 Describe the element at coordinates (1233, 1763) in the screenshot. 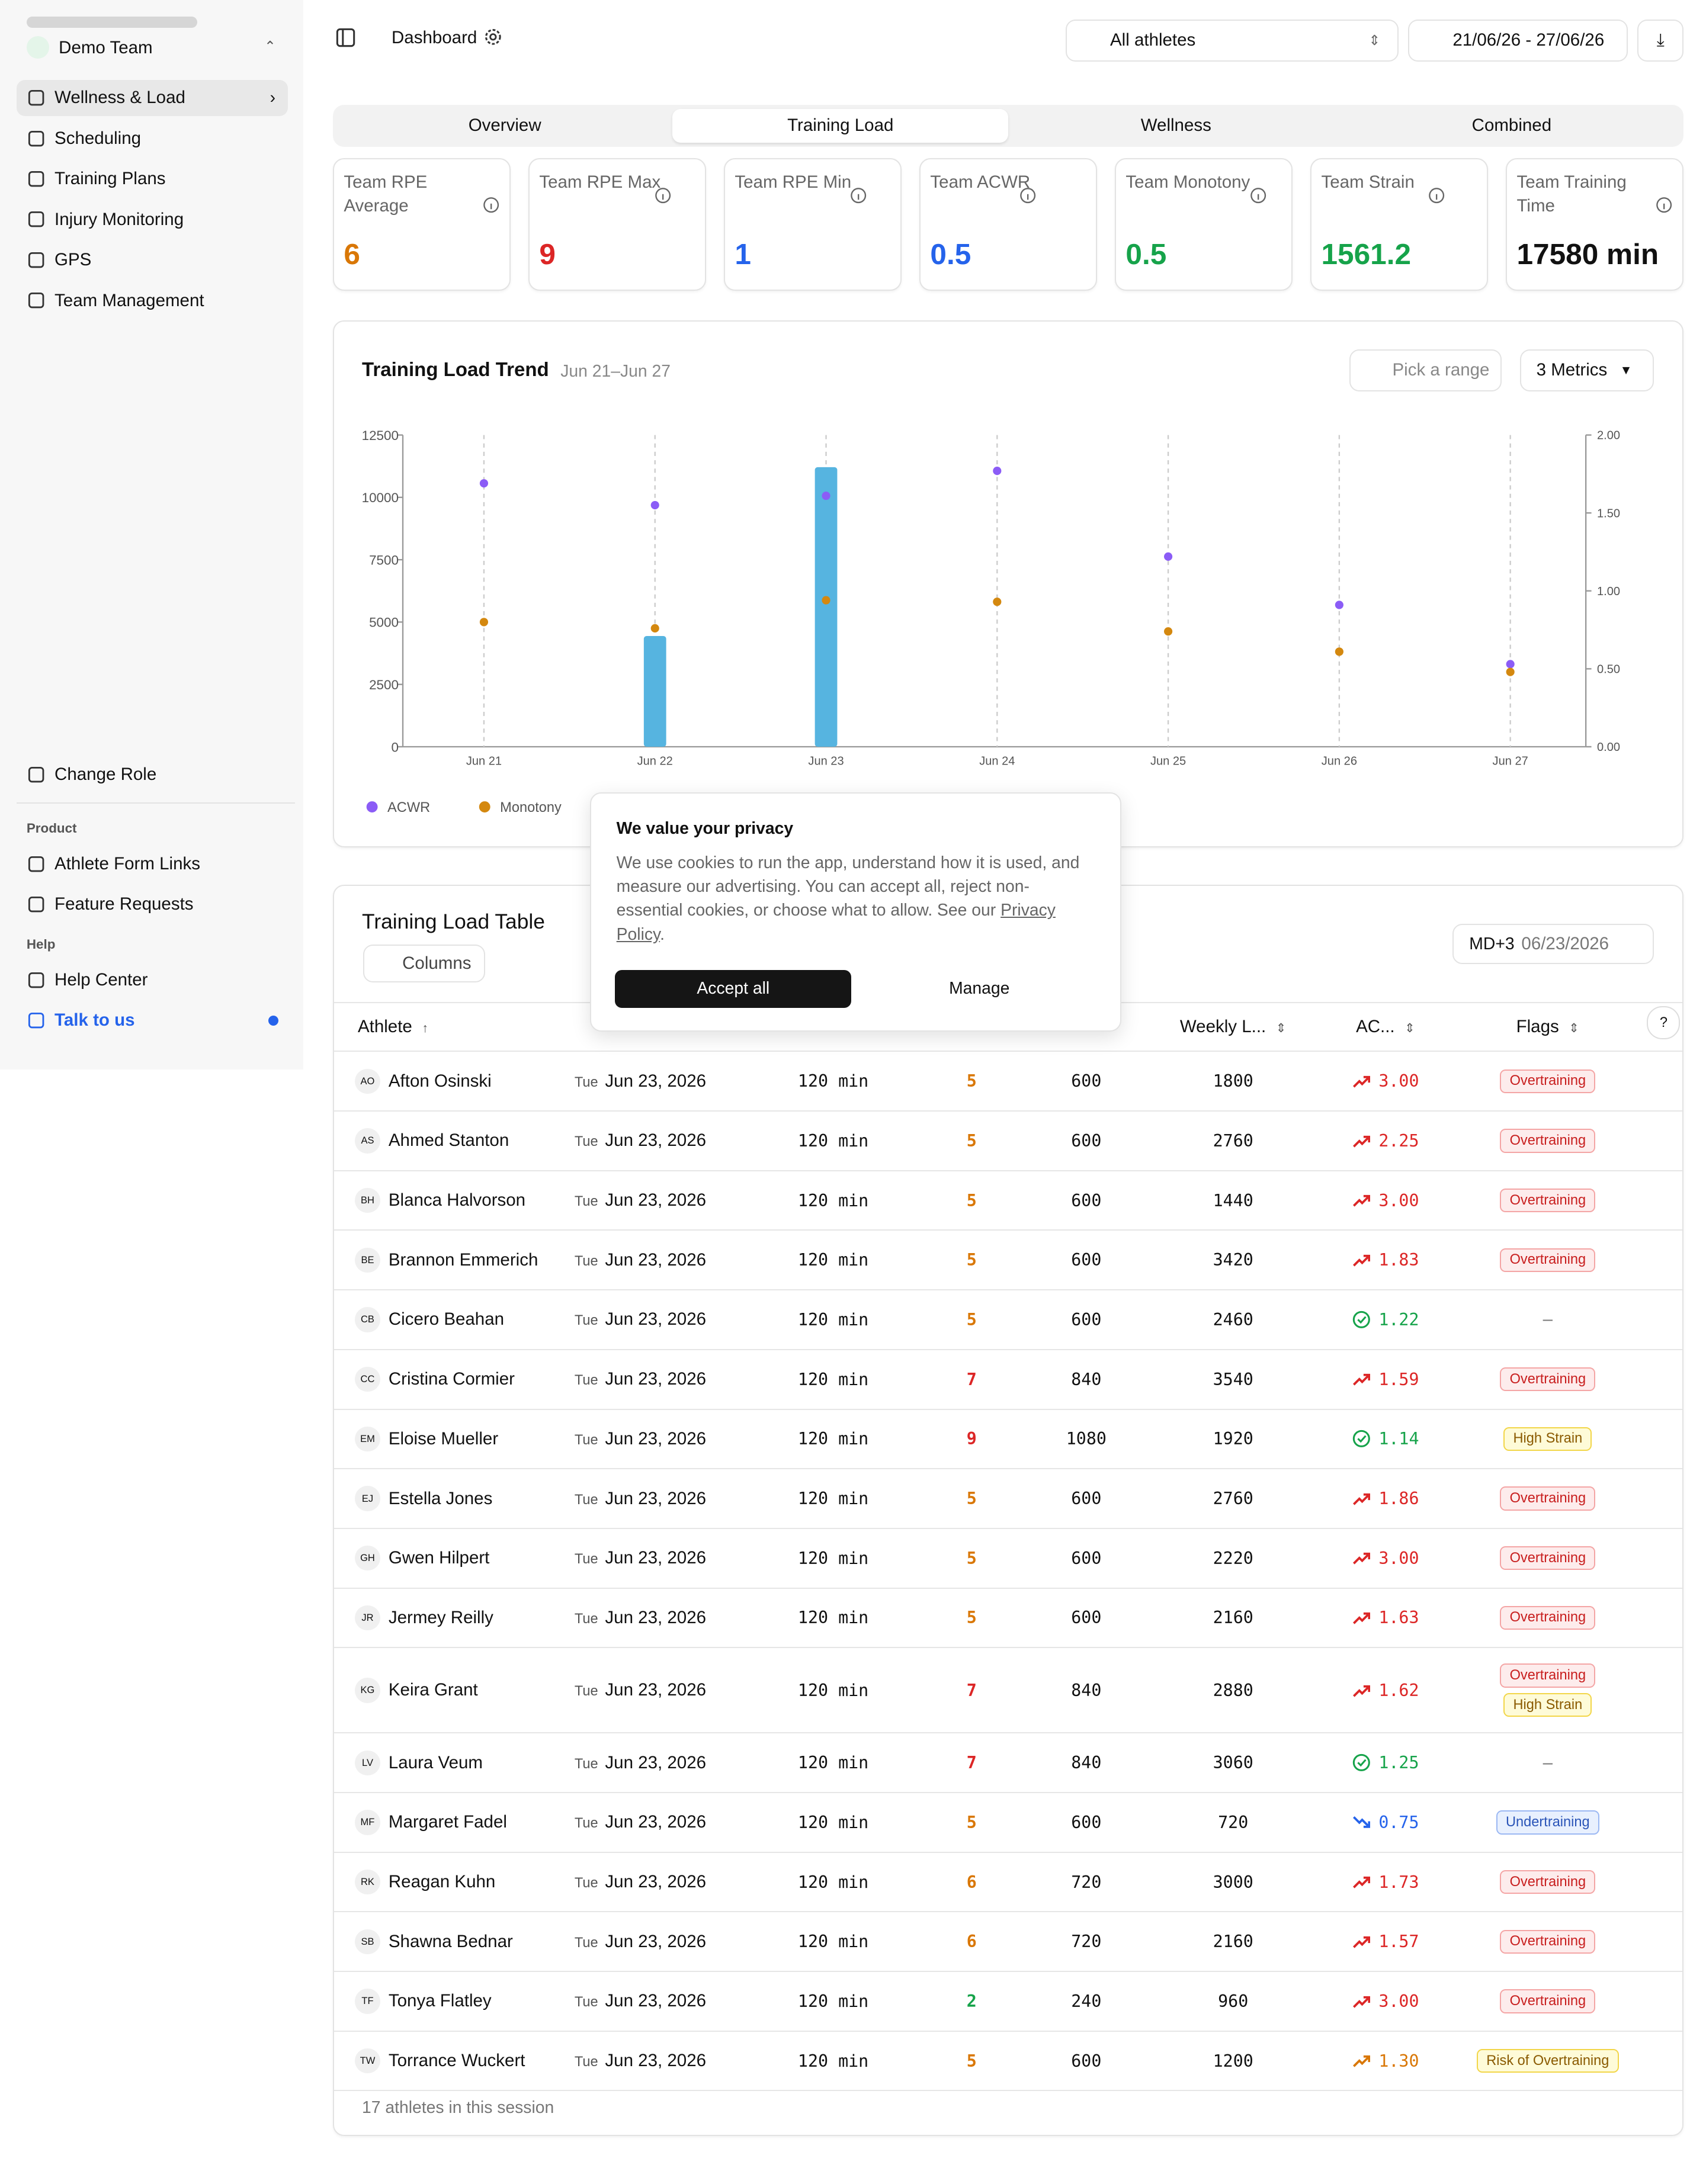

I see `weekly-load: 3060` at that location.